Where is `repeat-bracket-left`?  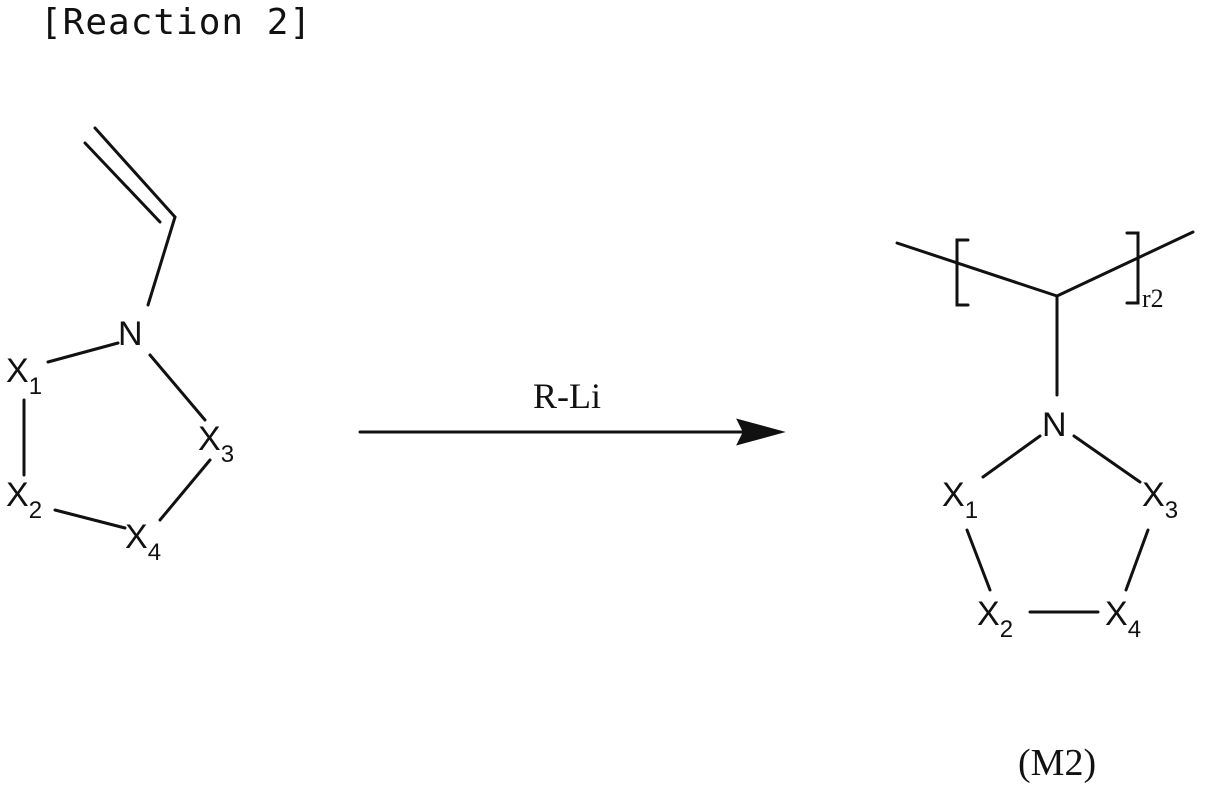
repeat-bracket-left is located at coordinates (962, 272).